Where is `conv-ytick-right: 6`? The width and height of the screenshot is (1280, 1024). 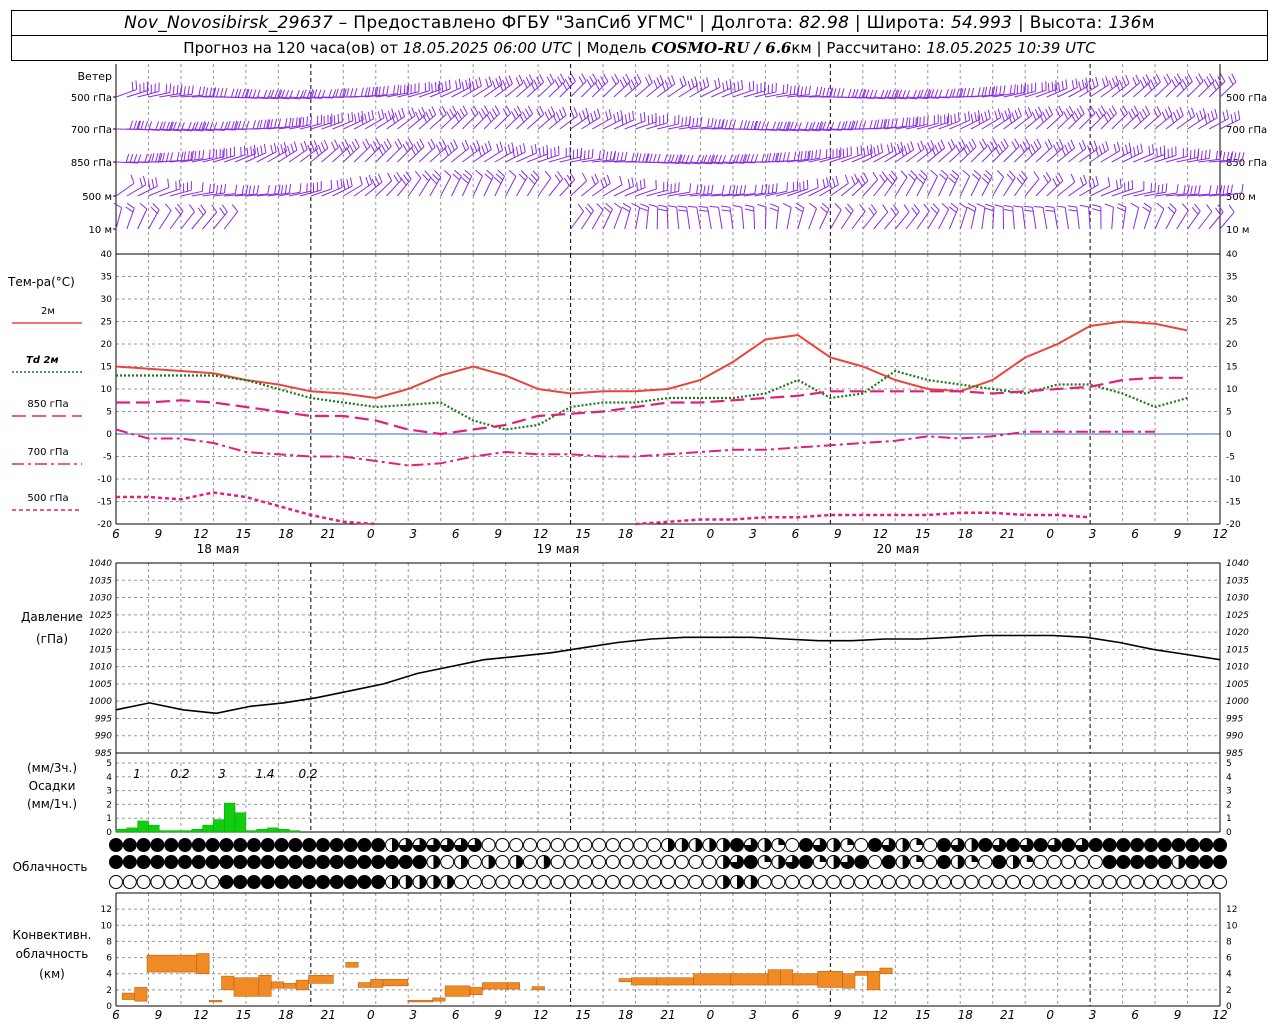 conv-ytick-right: 6 is located at coordinates (1229, 959).